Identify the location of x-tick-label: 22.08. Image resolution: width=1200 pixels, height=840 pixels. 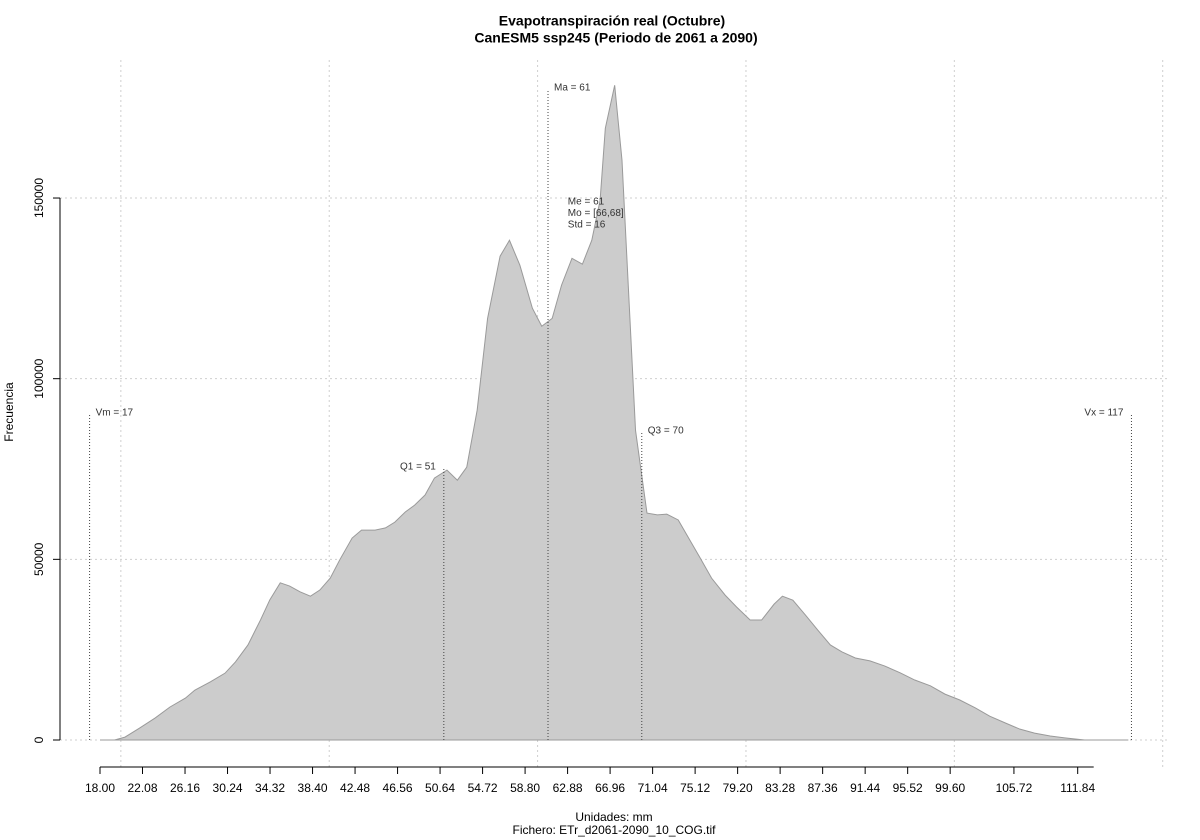
(142, 788).